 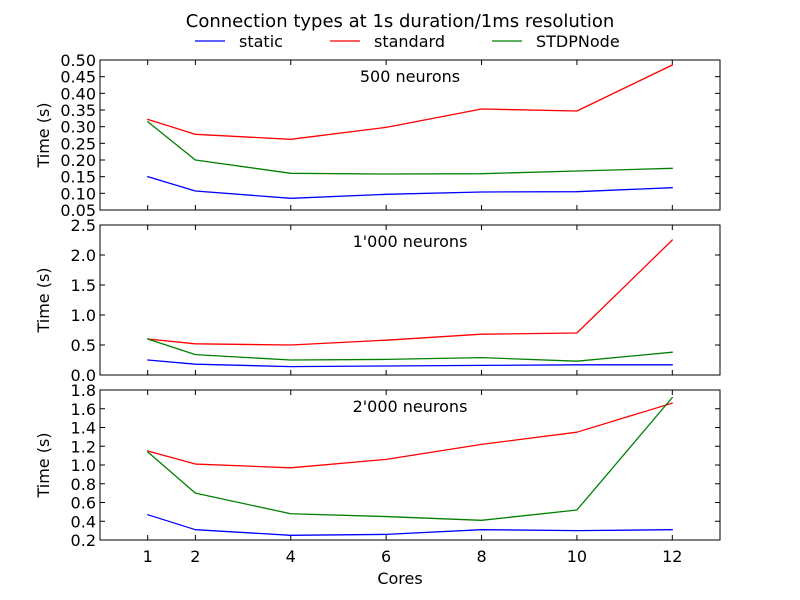 I want to click on panel-3-xtick-label-6: 12, so click(x=672, y=556).